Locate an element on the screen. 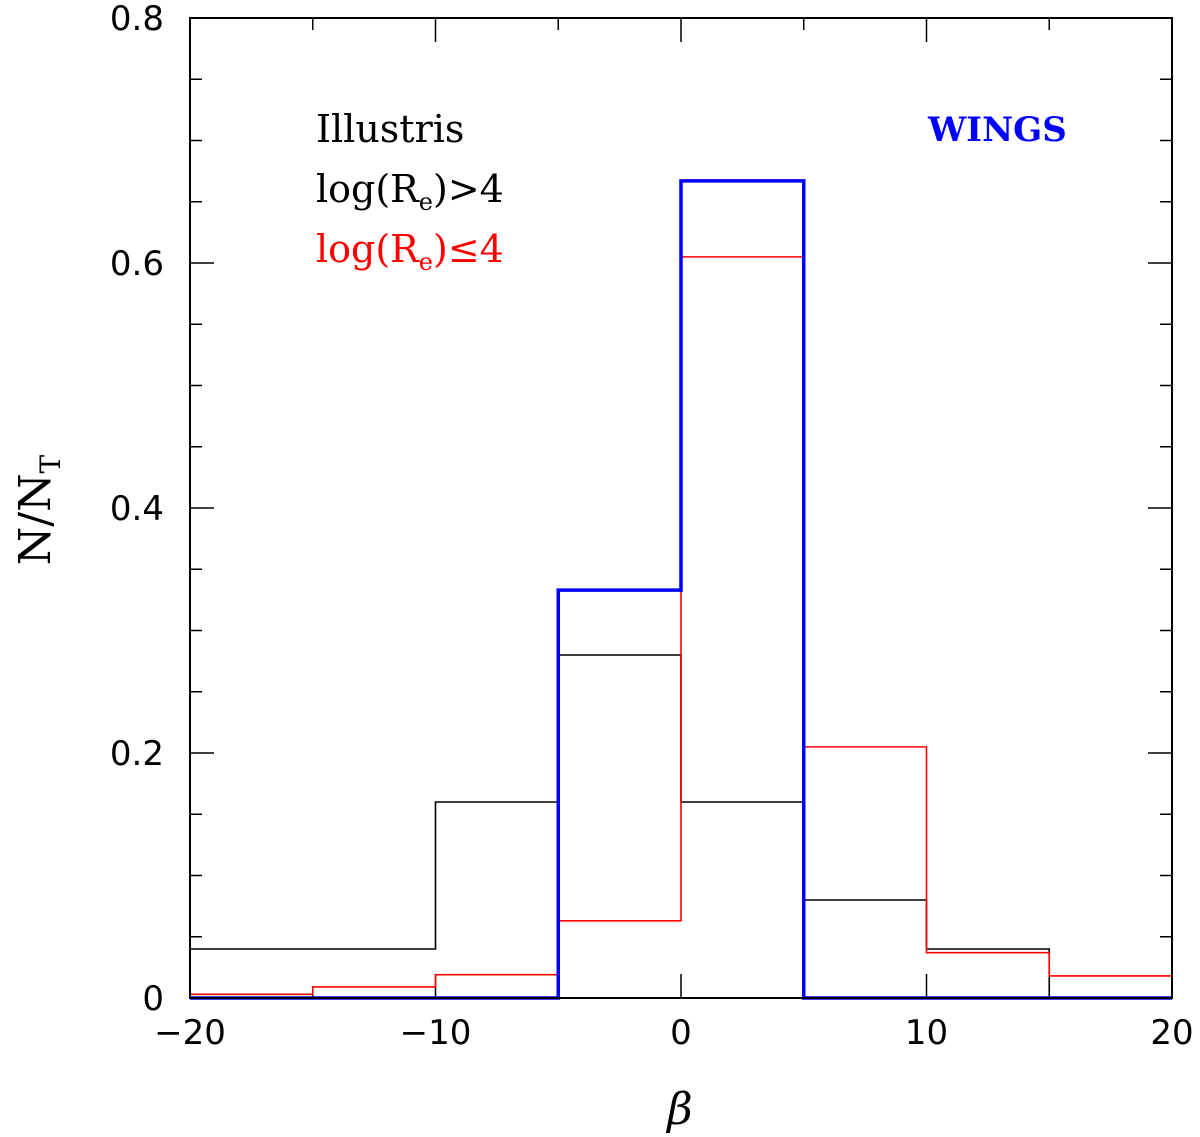  legend-low-sub: e is located at coordinates (426, 262).